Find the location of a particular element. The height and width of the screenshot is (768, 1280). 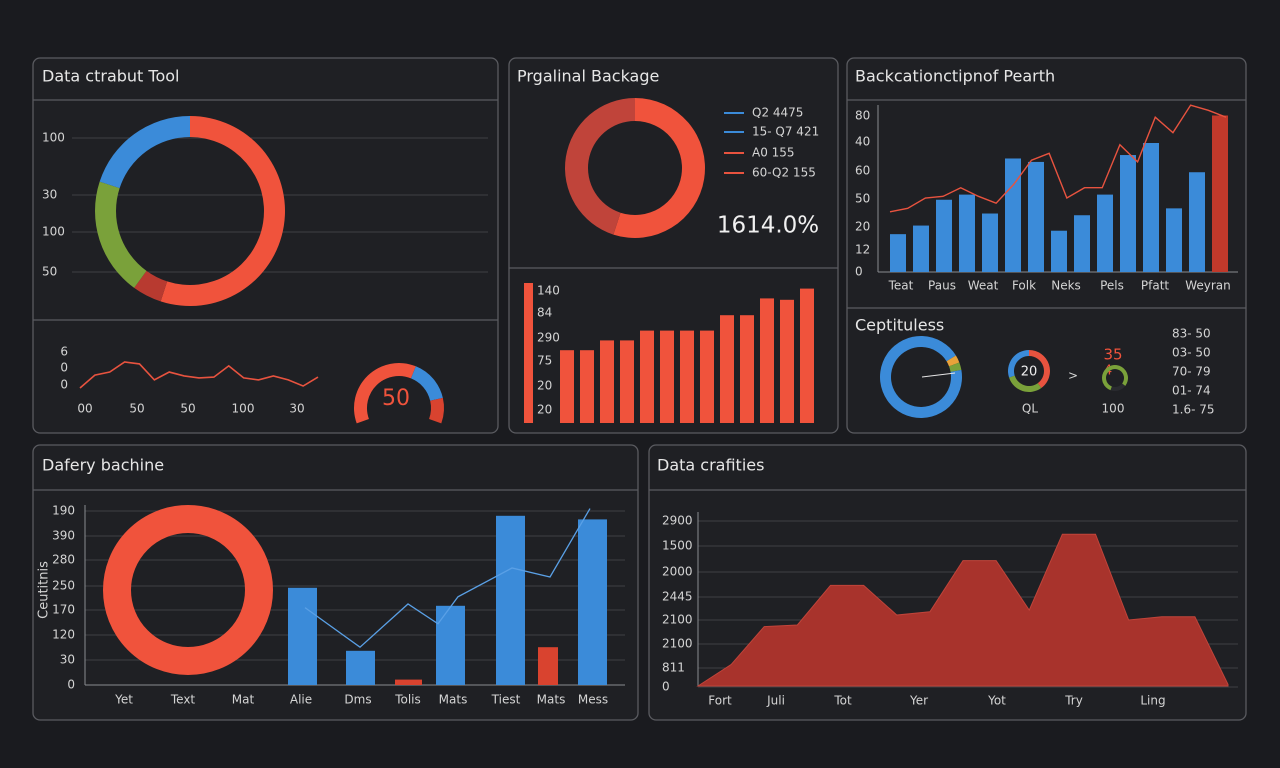

panel-title: Data ctrabut Tool is located at coordinates (110, 76).